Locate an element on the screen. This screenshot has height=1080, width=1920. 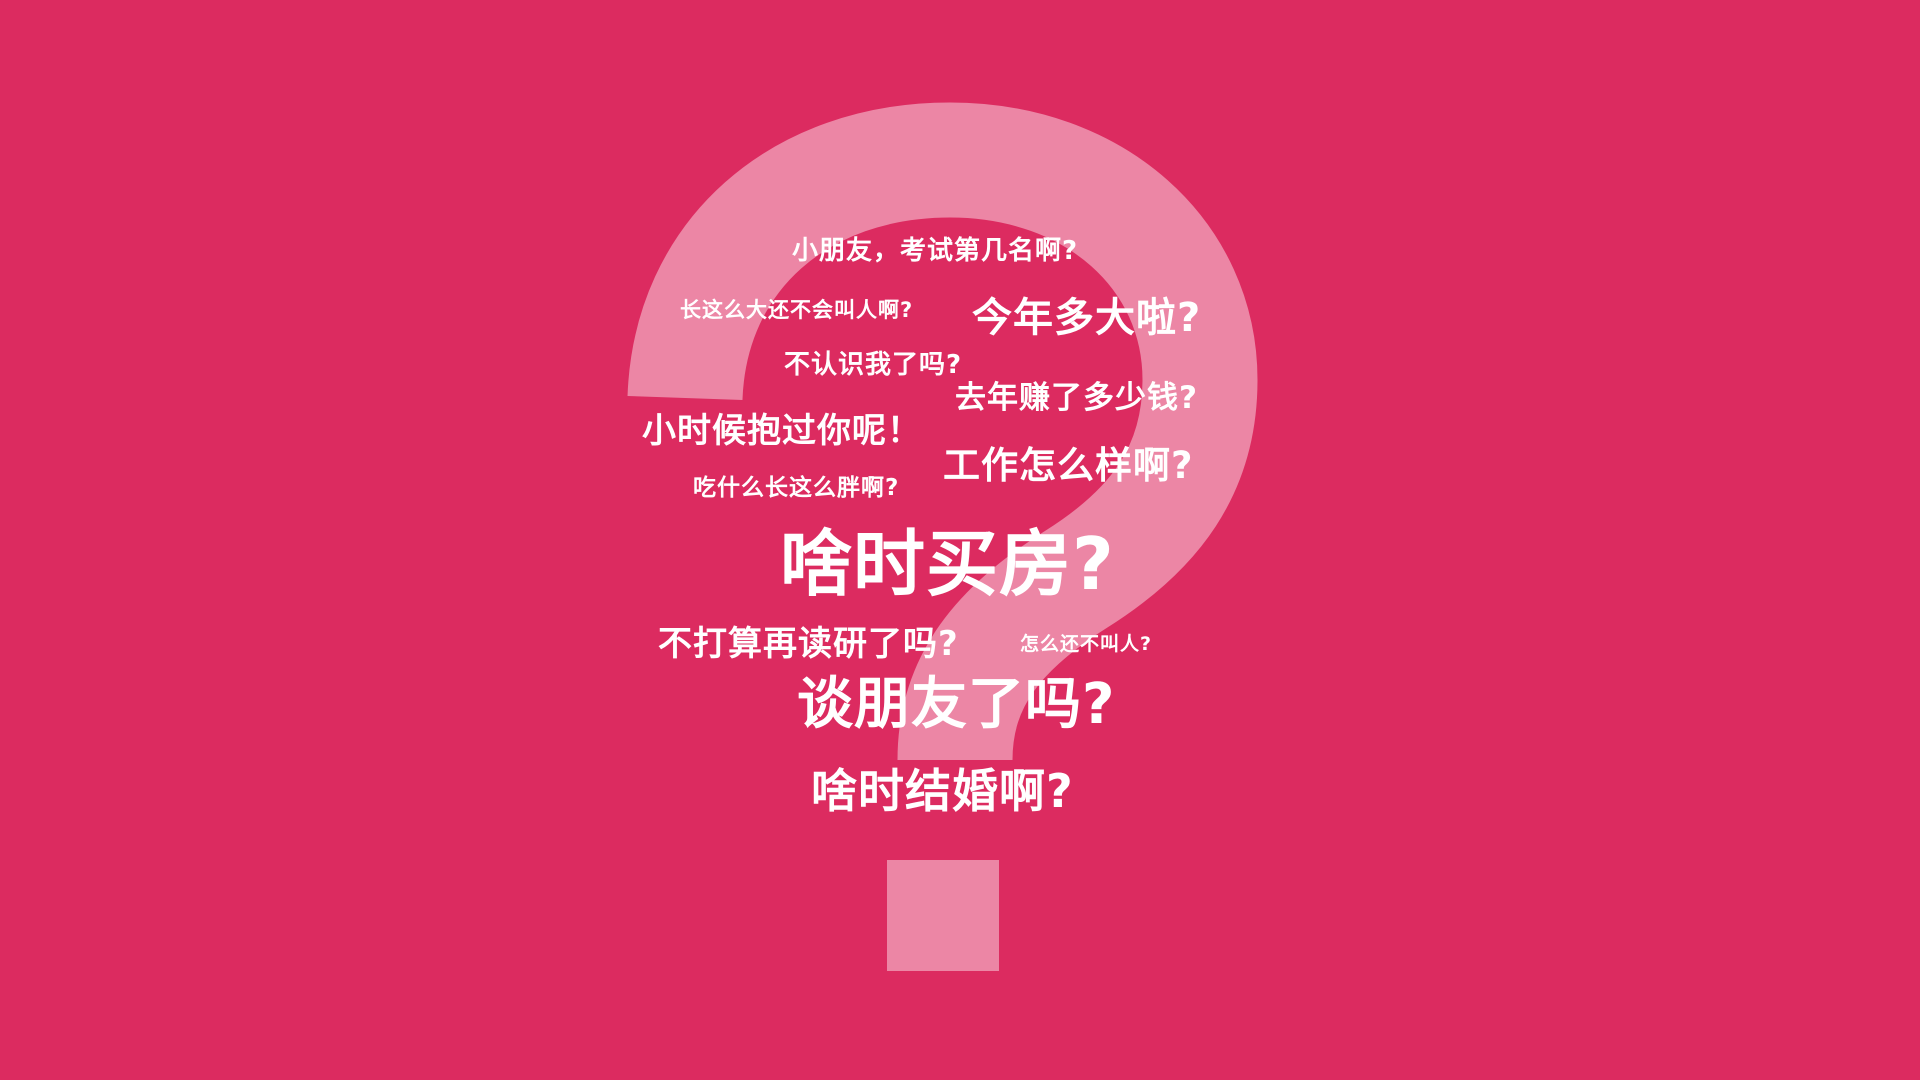
question-exam-rank: 小朋友，考试第几名啊? is located at coordinates (935, 251).